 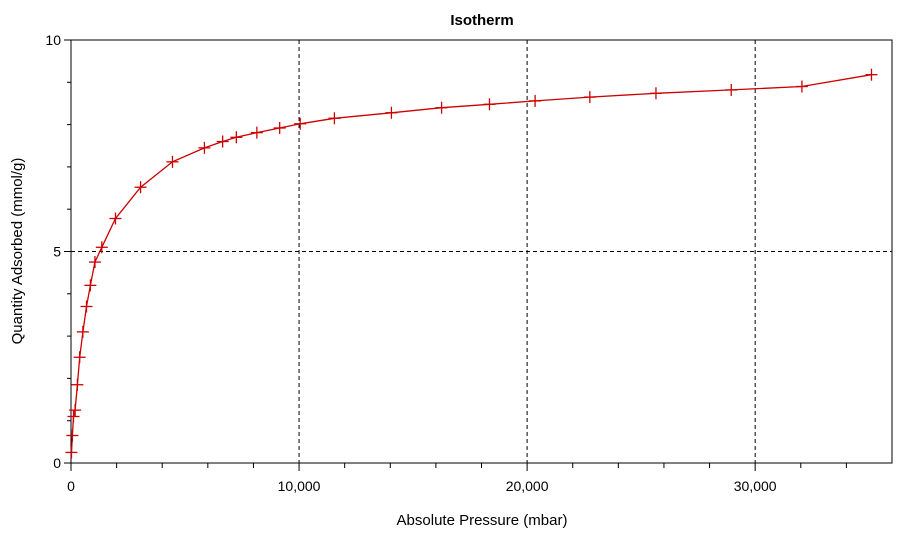 What do you see at coordinates (755, 486) in the screenshot?
I see `x-tick-label: 30,000` at bounding box center [755, 486].